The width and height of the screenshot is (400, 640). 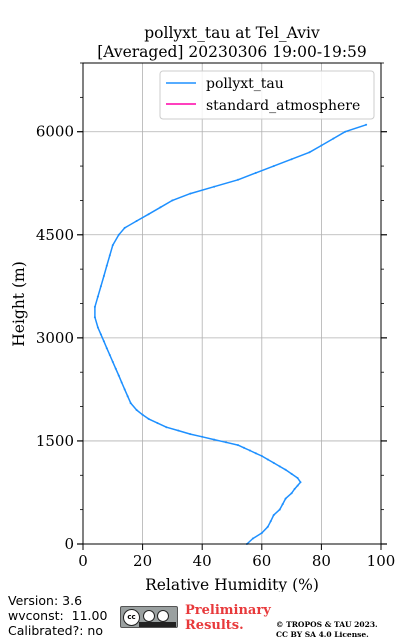 What do you see at coordinates (83, 561) in the screenshot?
I see `x-tick-label: 0` at bounding box center [83, 561].